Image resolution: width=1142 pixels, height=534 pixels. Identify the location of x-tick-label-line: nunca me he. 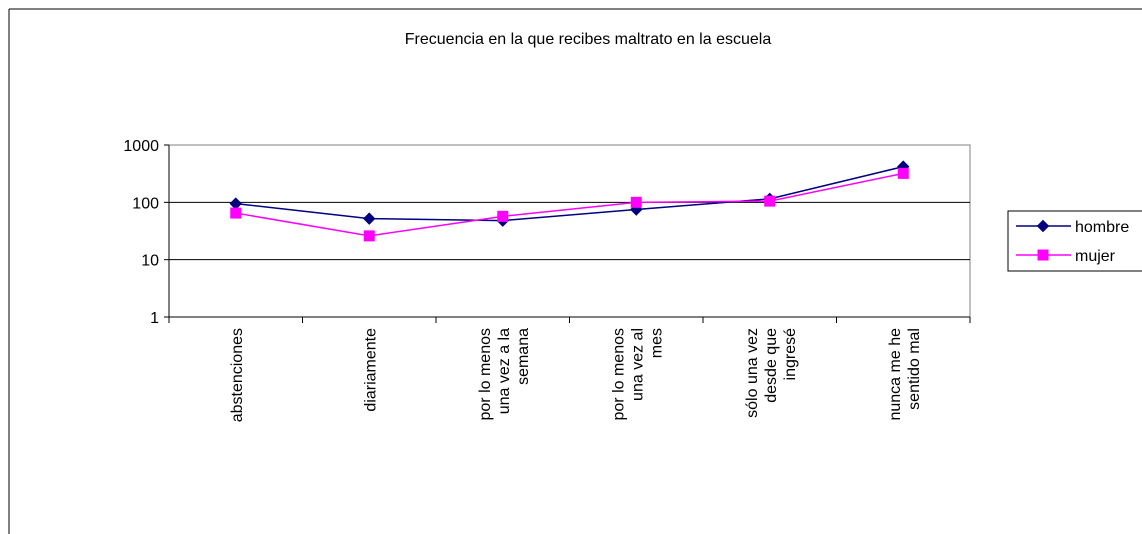
(895, 374).